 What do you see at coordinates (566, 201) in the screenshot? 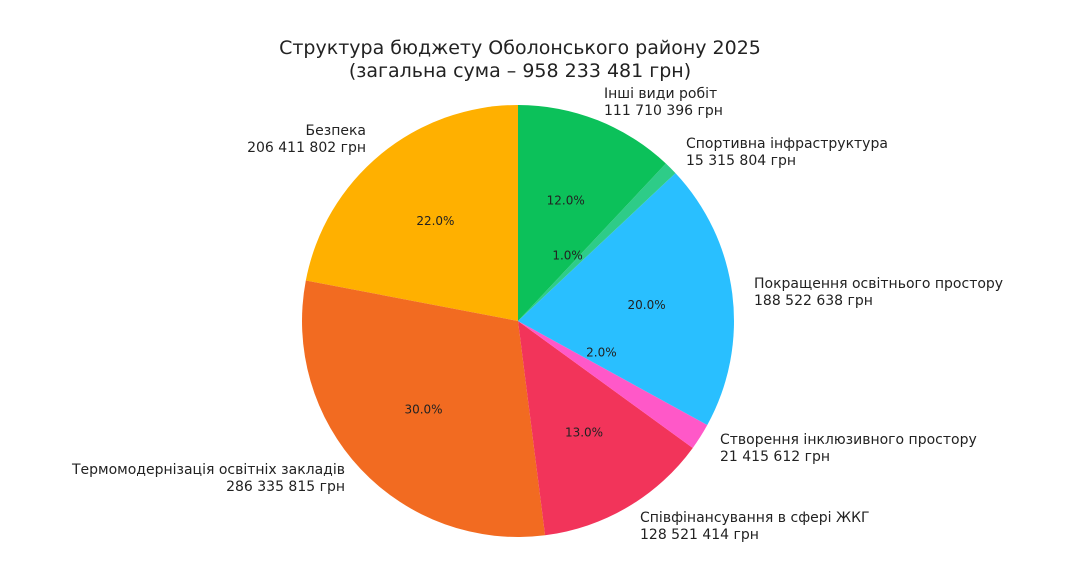
I see `slice-percent-label: 12.0%` at bounding box center [566, 201].